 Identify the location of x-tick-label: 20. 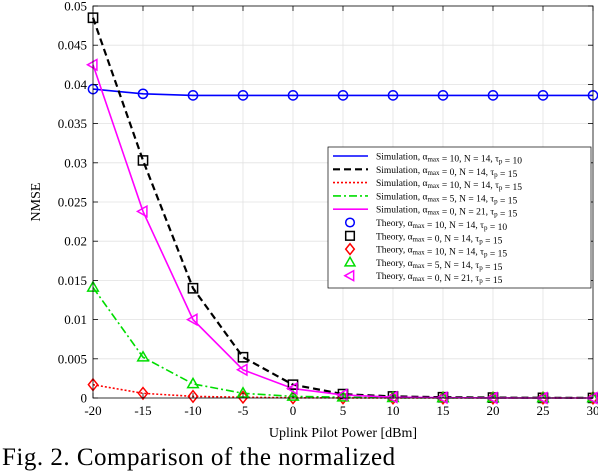
(493, 410).